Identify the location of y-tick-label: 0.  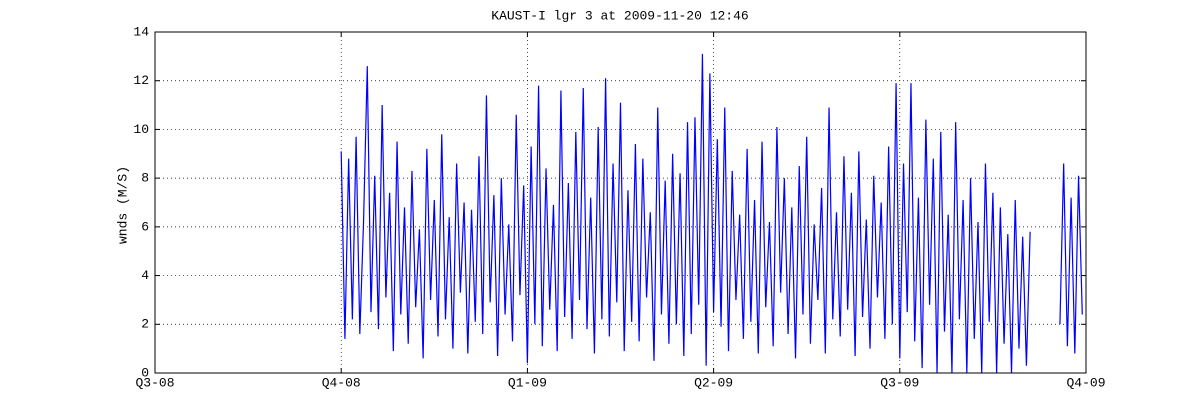
(145, 372).